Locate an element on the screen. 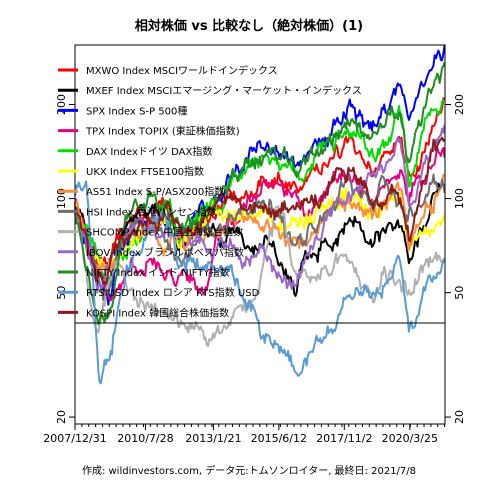  y-tick-label-right: 100 is located at coordinates (459, 198).